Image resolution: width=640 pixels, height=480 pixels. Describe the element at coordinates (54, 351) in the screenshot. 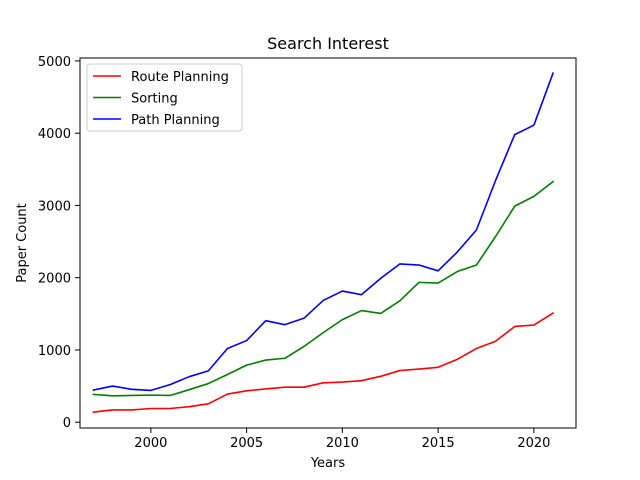

I see `y-tick-label: 1000` at that location.